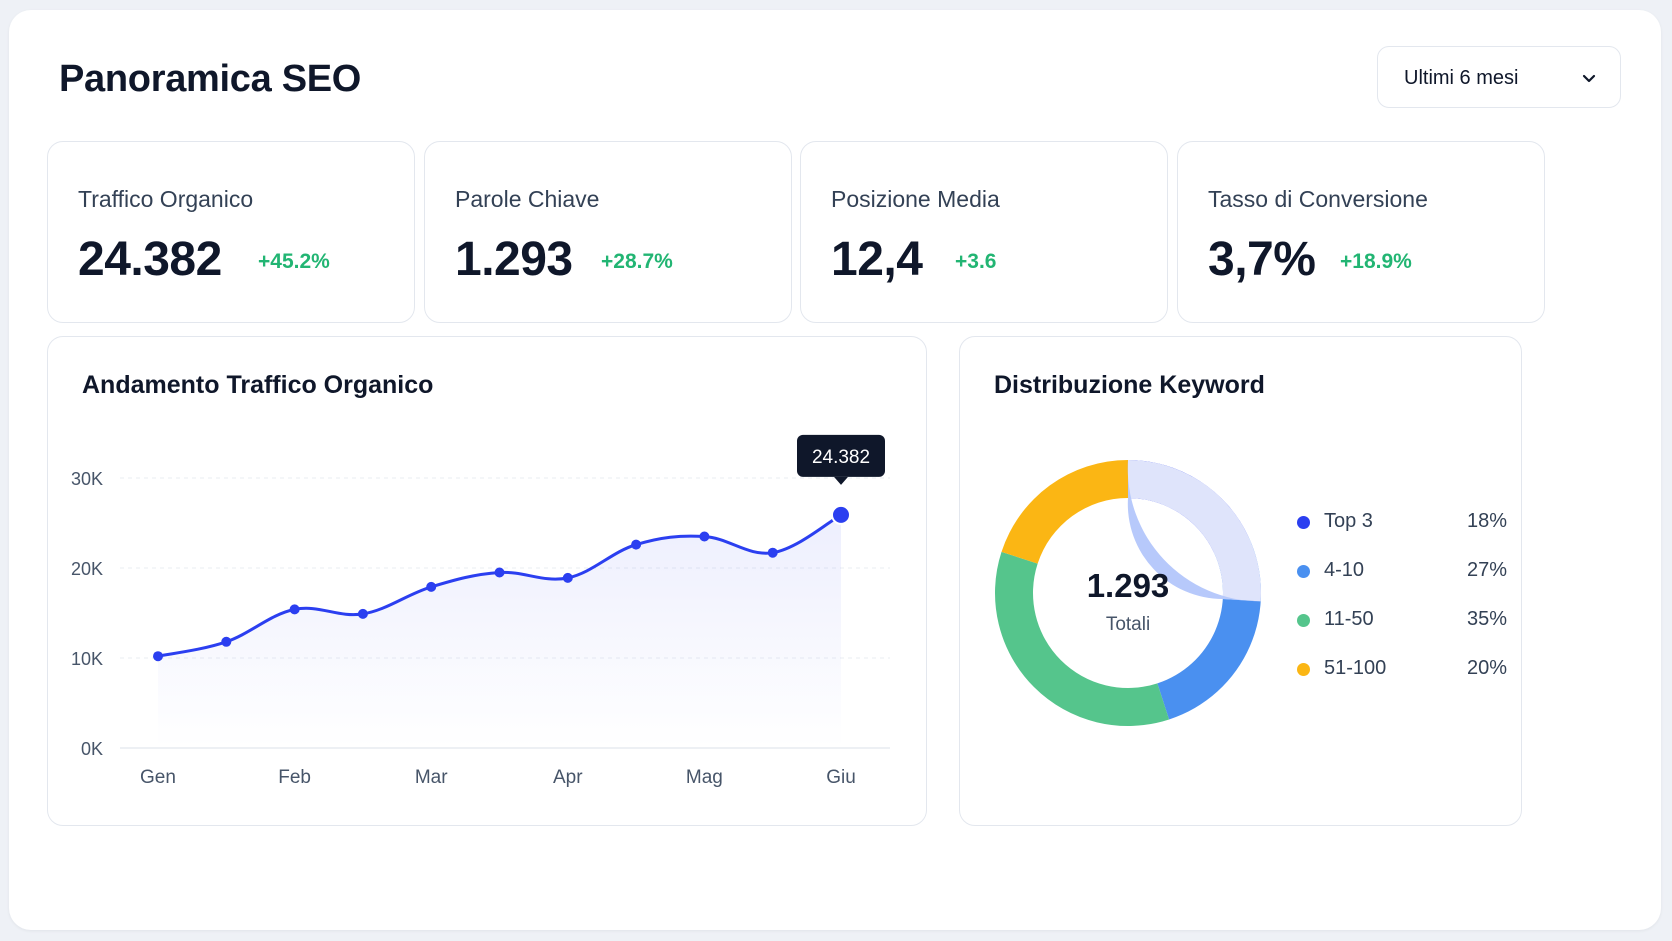  What do you see at coordinates (841, 515) in the screenshot?
I see `highlight-point` at bounding box center [841, 515].